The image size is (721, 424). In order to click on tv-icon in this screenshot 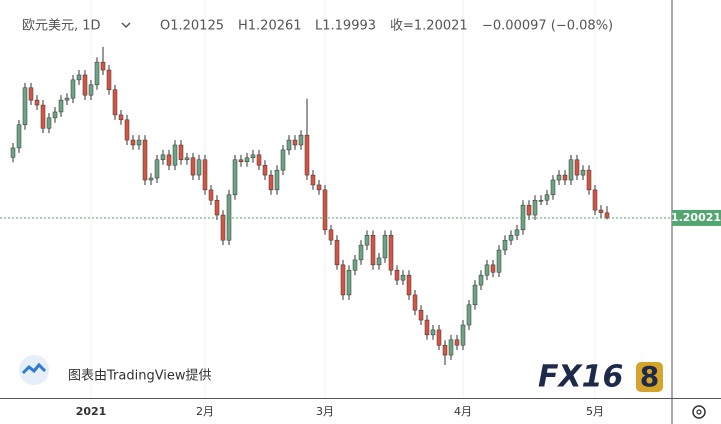, I will do `click(34, 368)`.